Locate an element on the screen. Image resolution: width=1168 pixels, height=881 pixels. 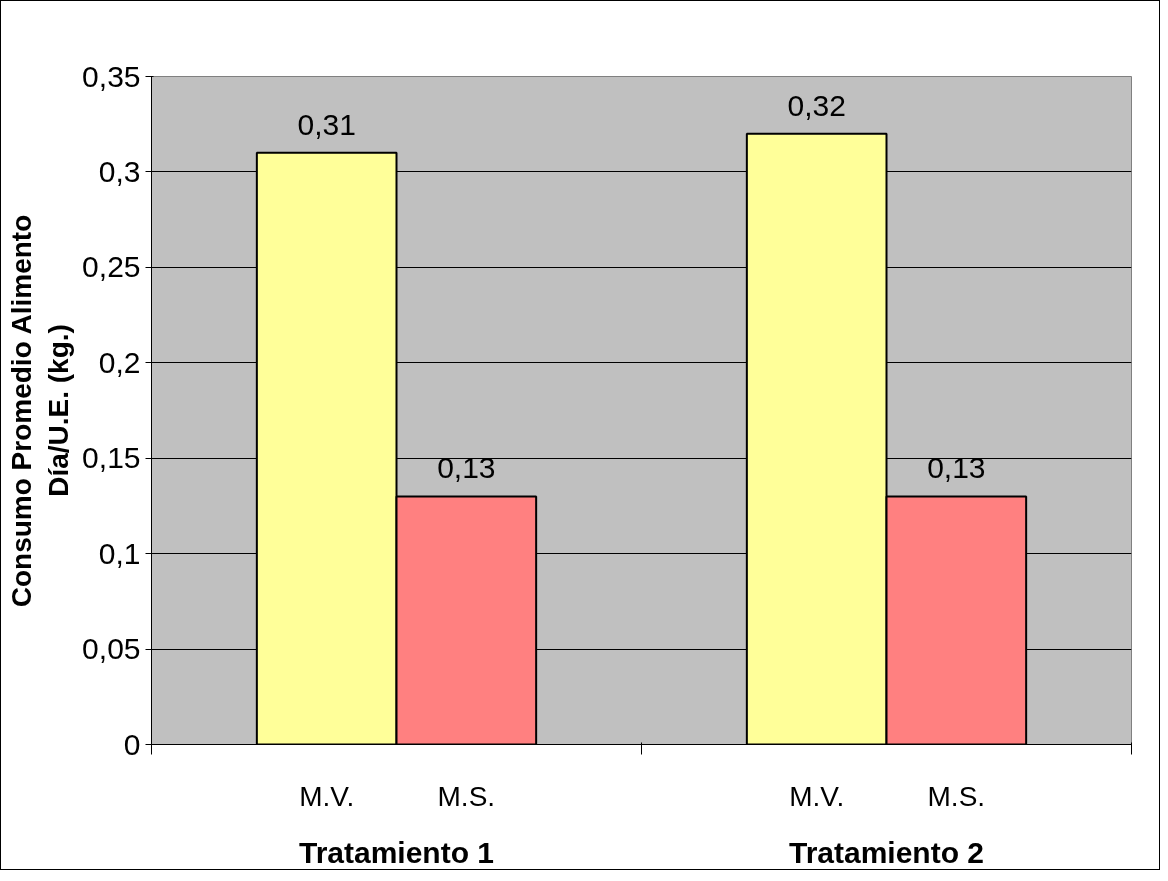
y-tick-label: 0,35 is located at coordinates (111, 76).